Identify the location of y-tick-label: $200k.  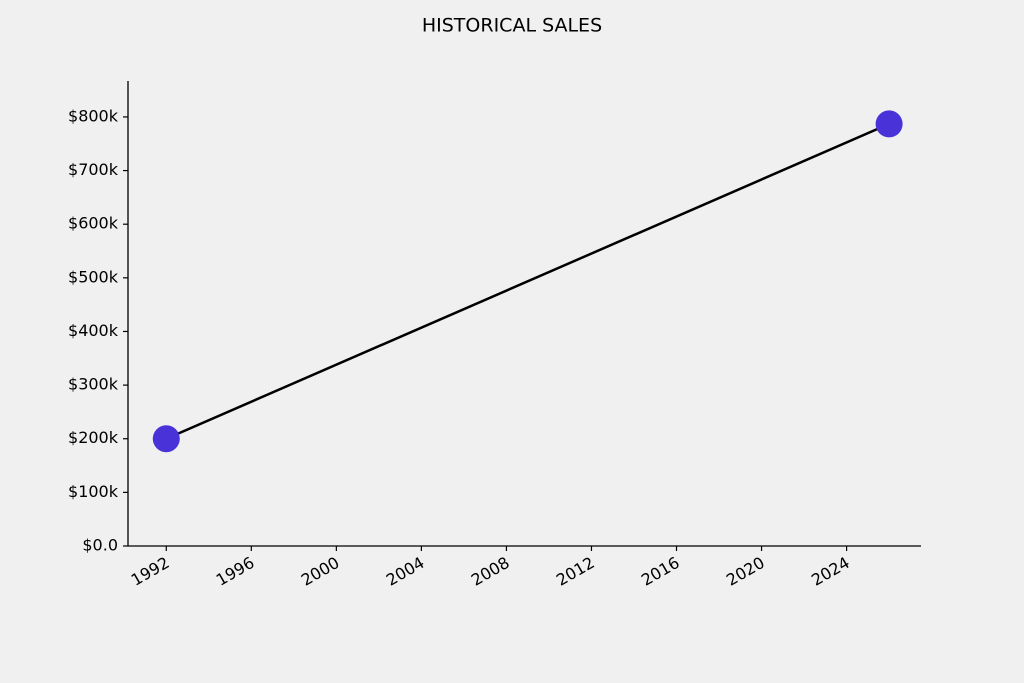
(93, 437).